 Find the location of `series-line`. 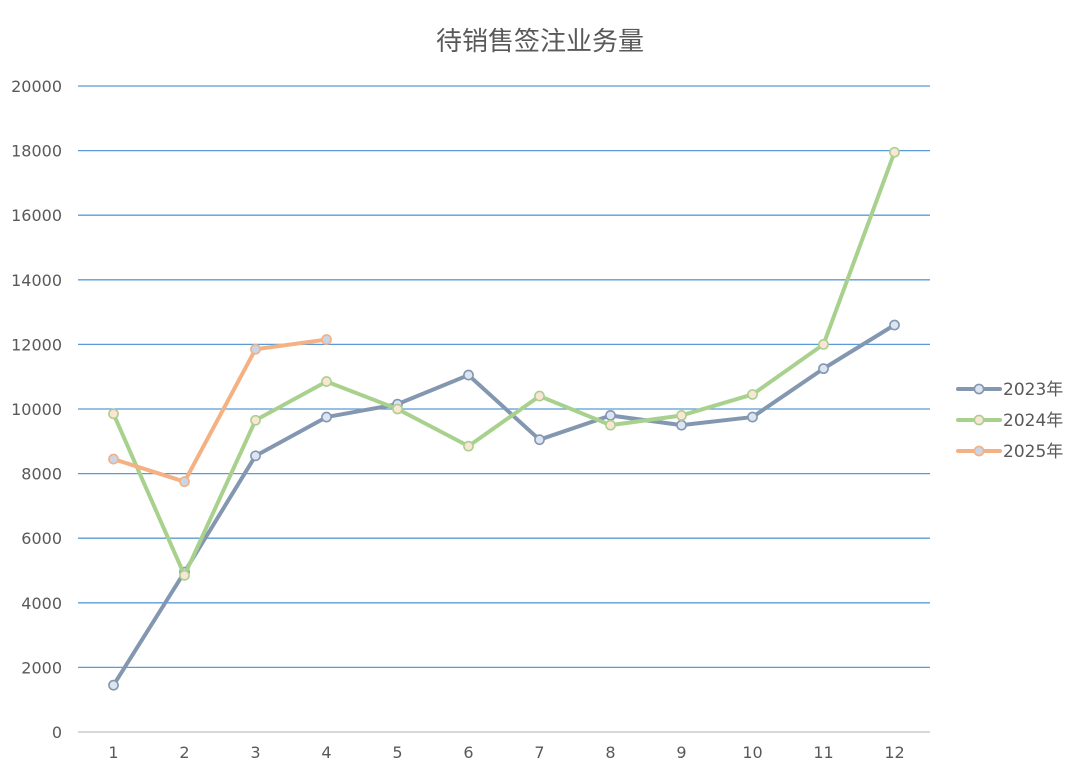

series-line is located at coordinates (220, 410).